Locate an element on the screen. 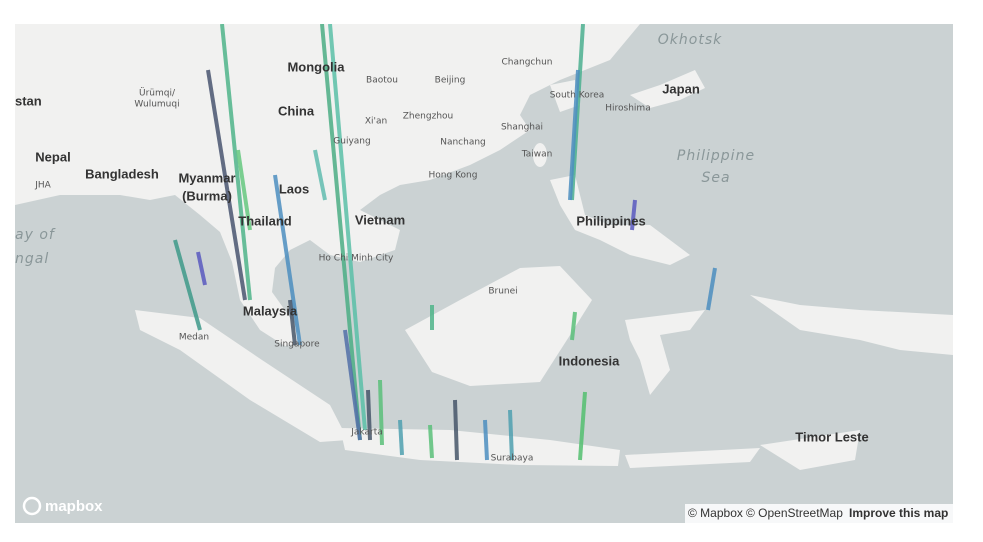 The image size is (983, 542). place-label: stan is located at coordinates (28, 100).